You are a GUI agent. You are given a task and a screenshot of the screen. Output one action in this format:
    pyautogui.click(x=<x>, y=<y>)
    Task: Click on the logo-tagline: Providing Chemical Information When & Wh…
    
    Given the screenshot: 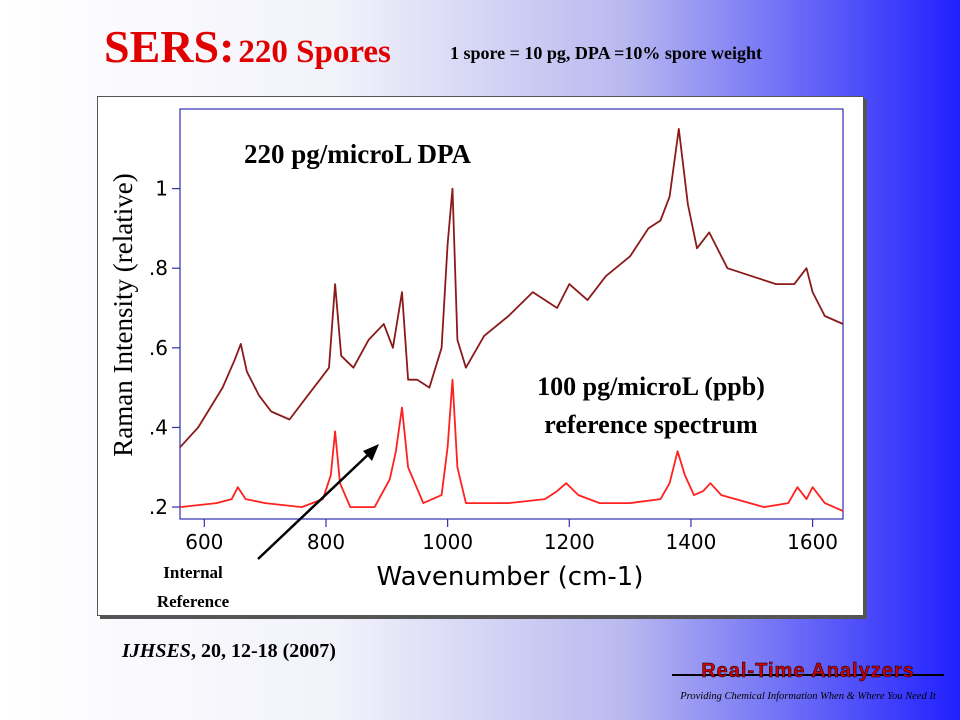 What is the action you would take?
    pyautogui.click(x=808, y=696)
    